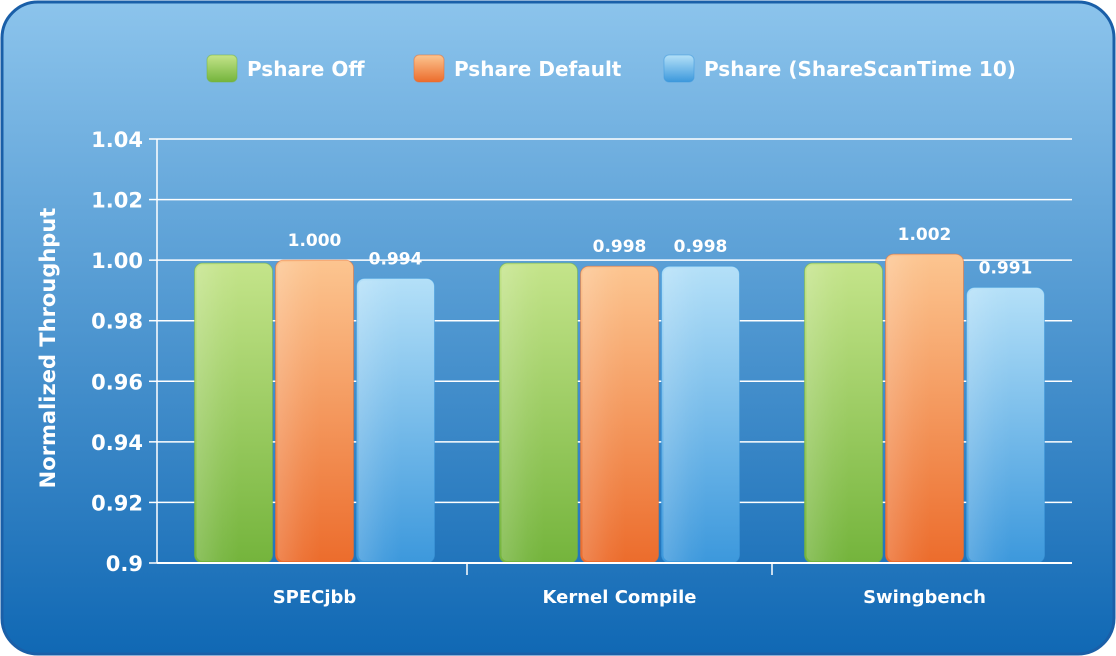 The image size is (1116, 656). Describe the element at coordinates (924, 597) in the screenshot. I see `x-tick-label: Swingbench` at that location.